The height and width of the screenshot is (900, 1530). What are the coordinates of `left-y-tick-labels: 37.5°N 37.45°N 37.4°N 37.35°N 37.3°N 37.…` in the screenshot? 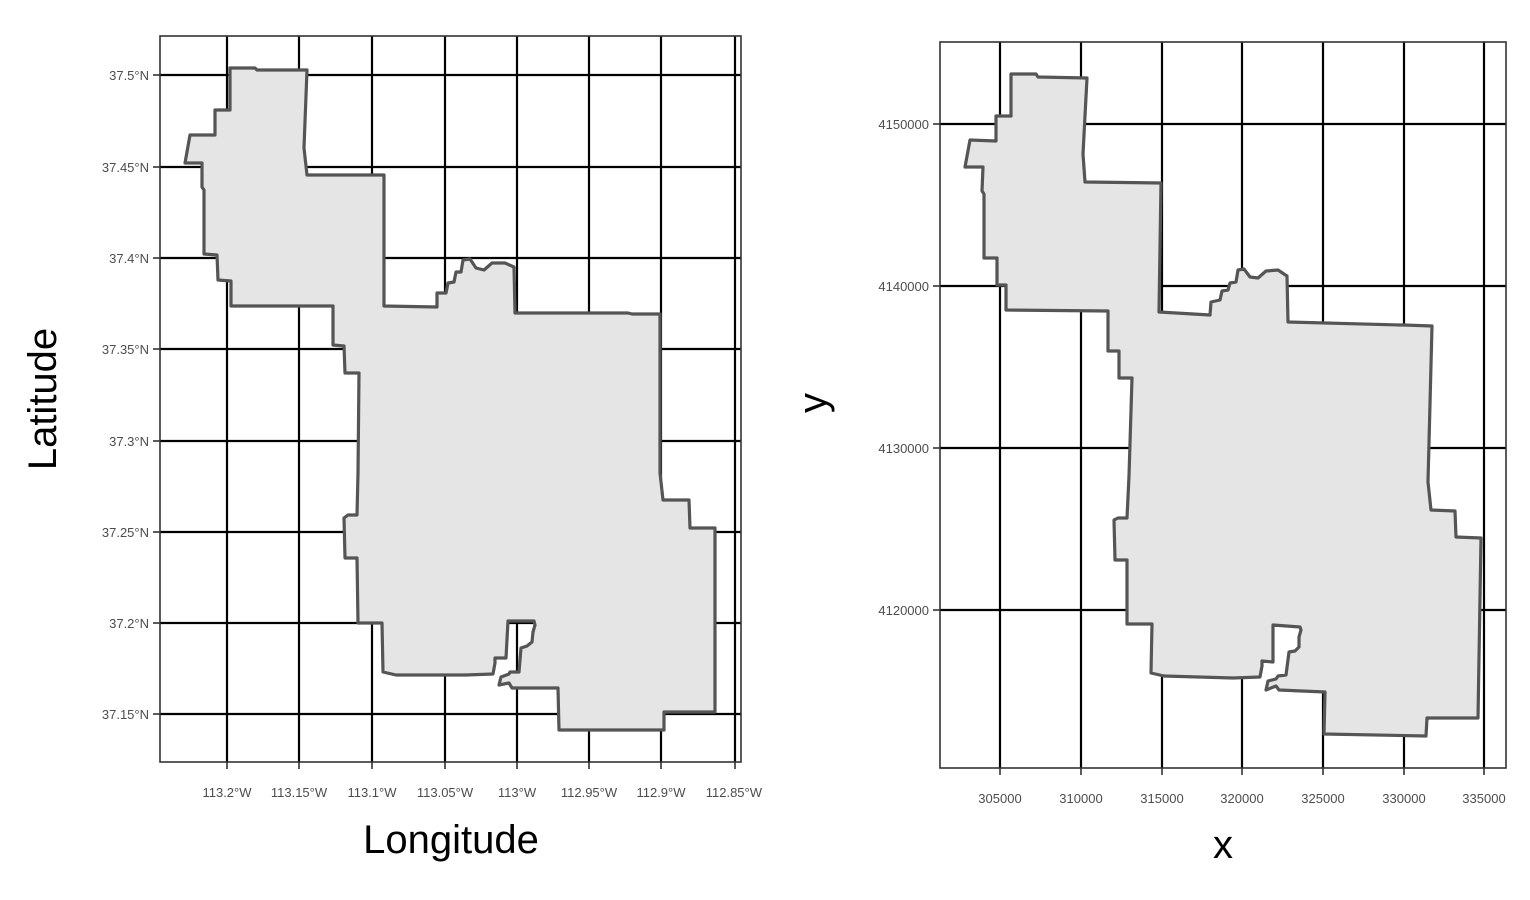 It's located at (125, 395).